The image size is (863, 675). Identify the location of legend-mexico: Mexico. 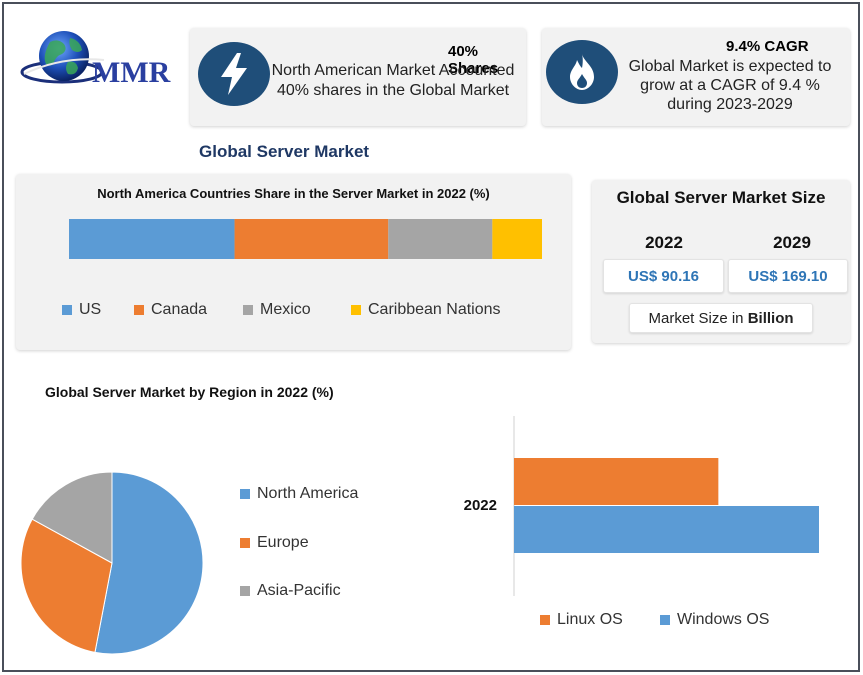
(277, 310).